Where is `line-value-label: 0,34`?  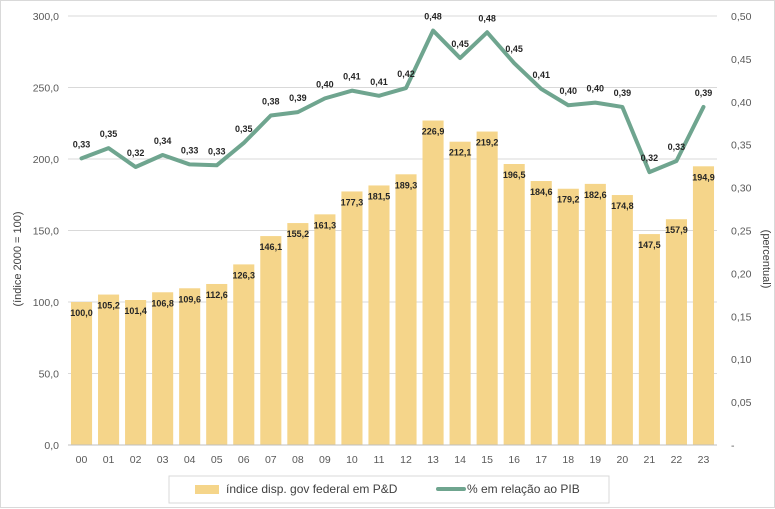 line-value-label: 0,34 is located at coordinates (163, 141).